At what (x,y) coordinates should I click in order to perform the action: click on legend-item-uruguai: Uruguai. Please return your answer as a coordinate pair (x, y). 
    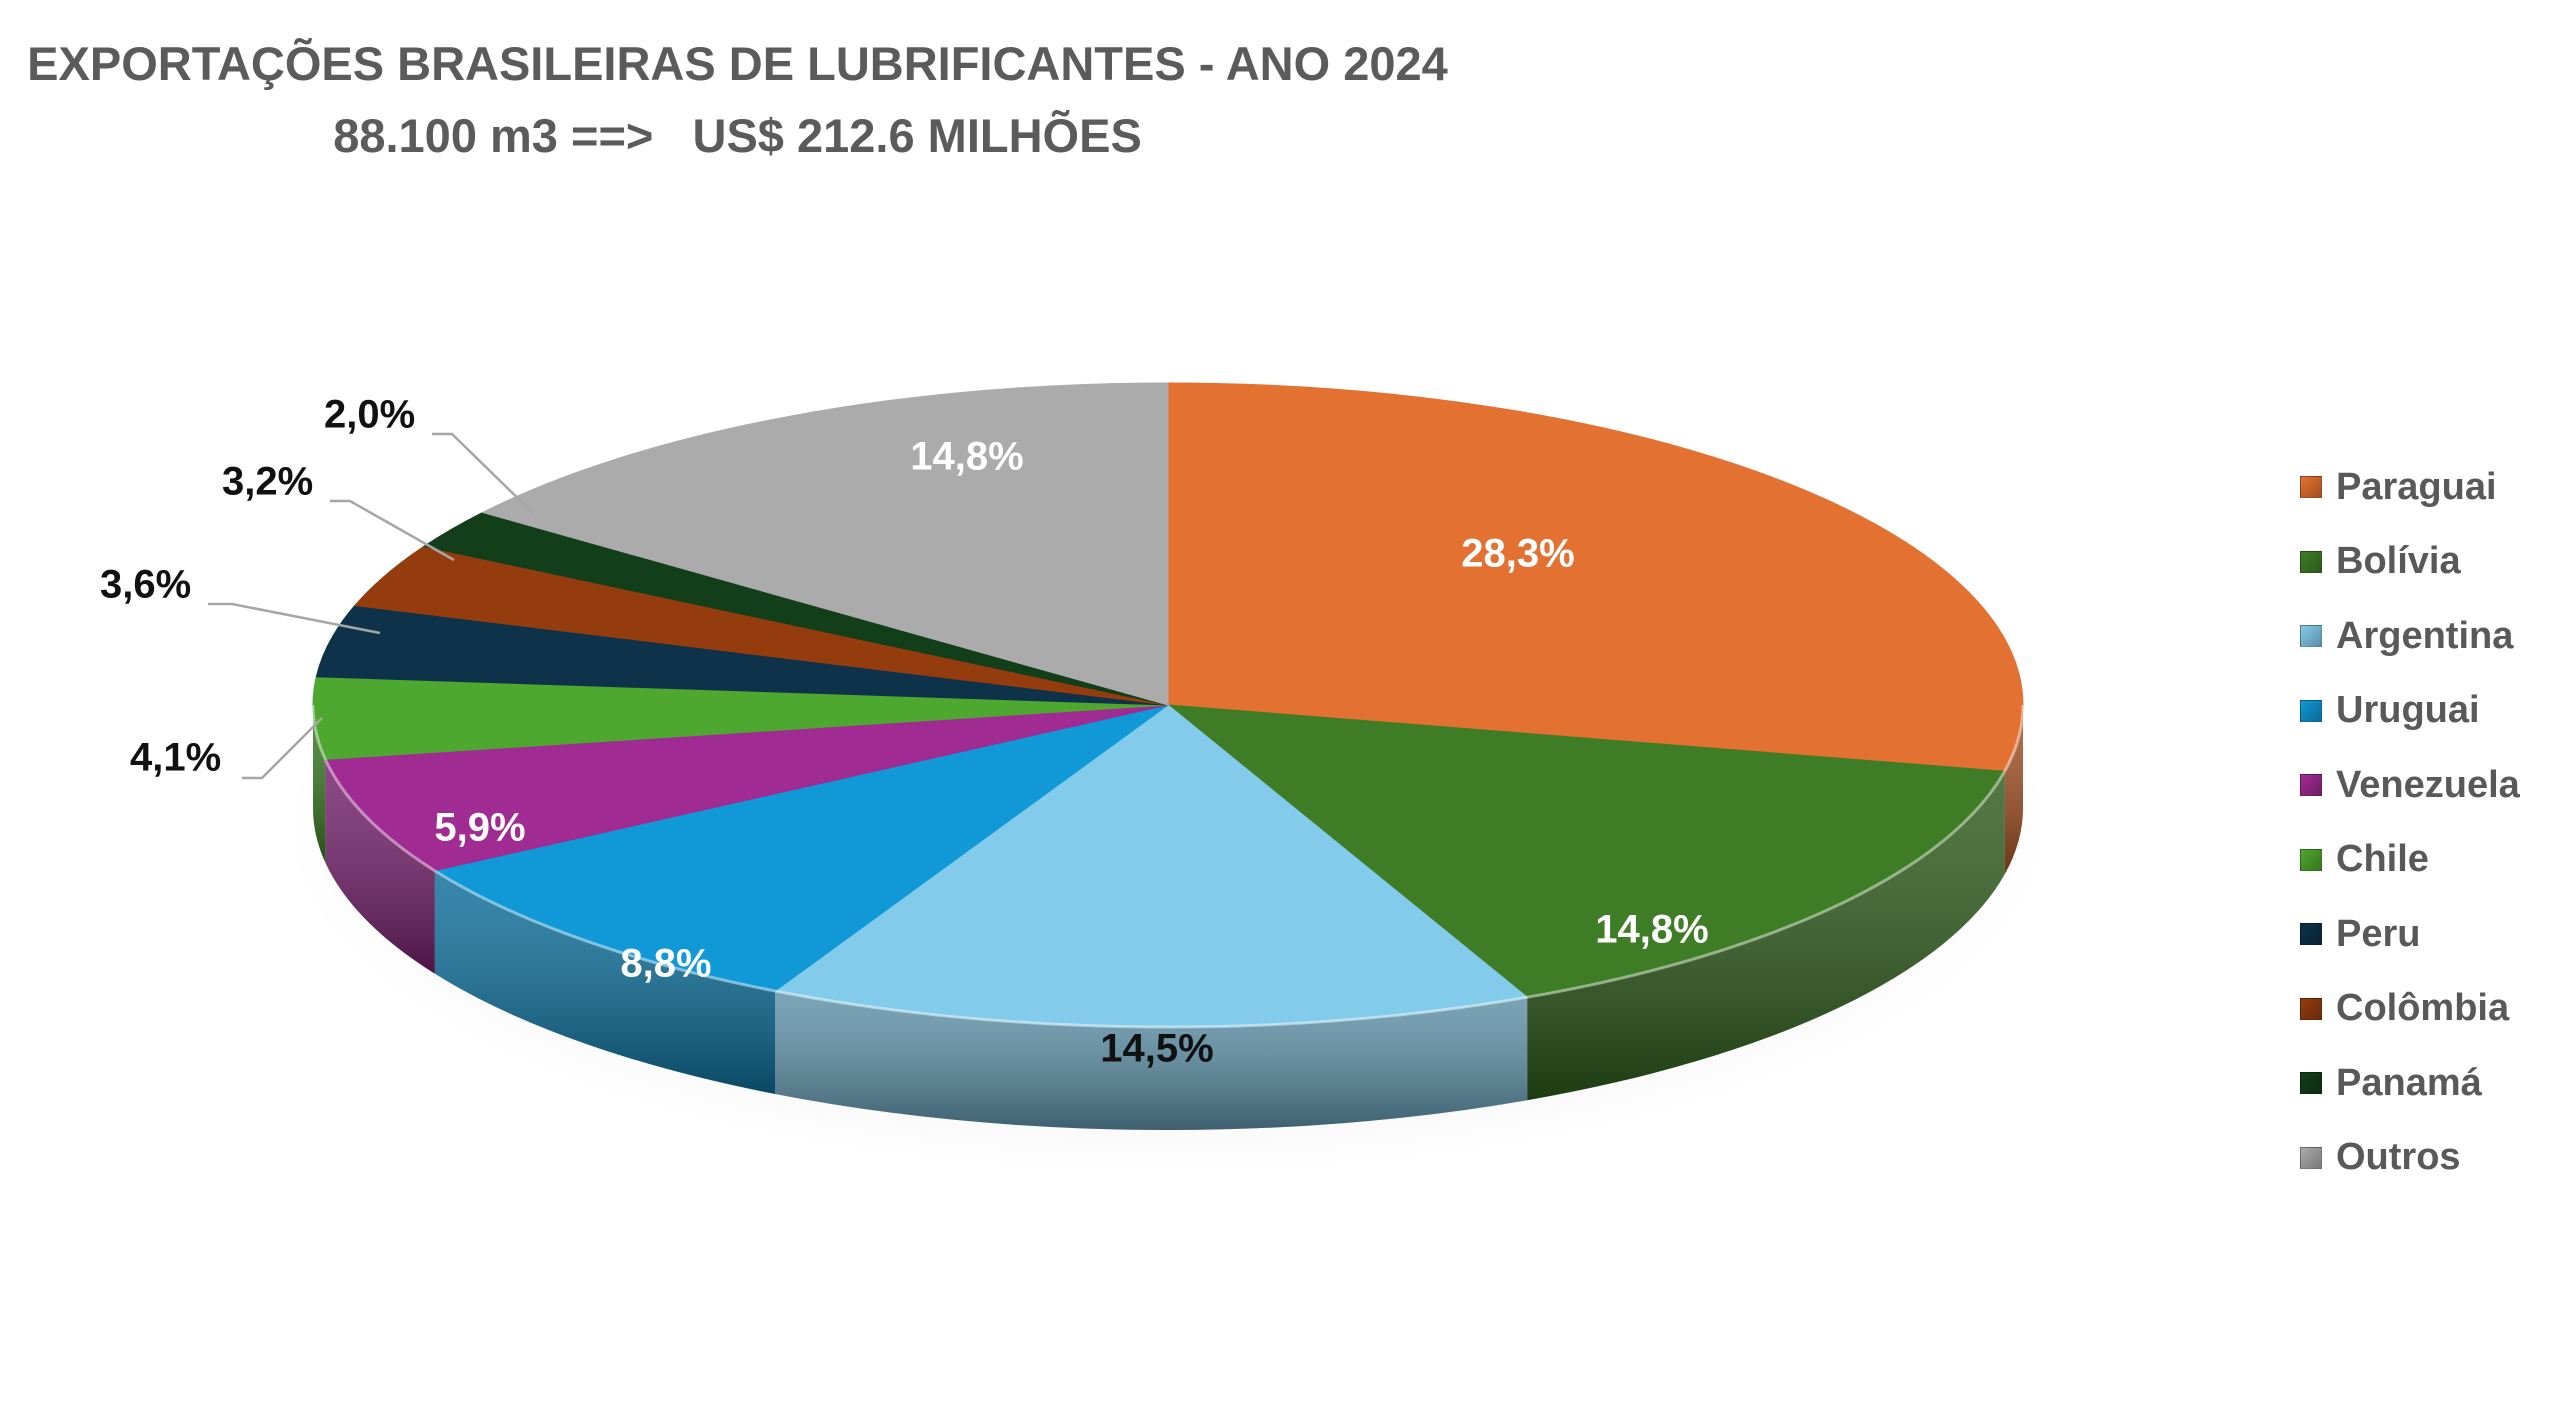
    Looking at the image, I should click on (2410, 711).